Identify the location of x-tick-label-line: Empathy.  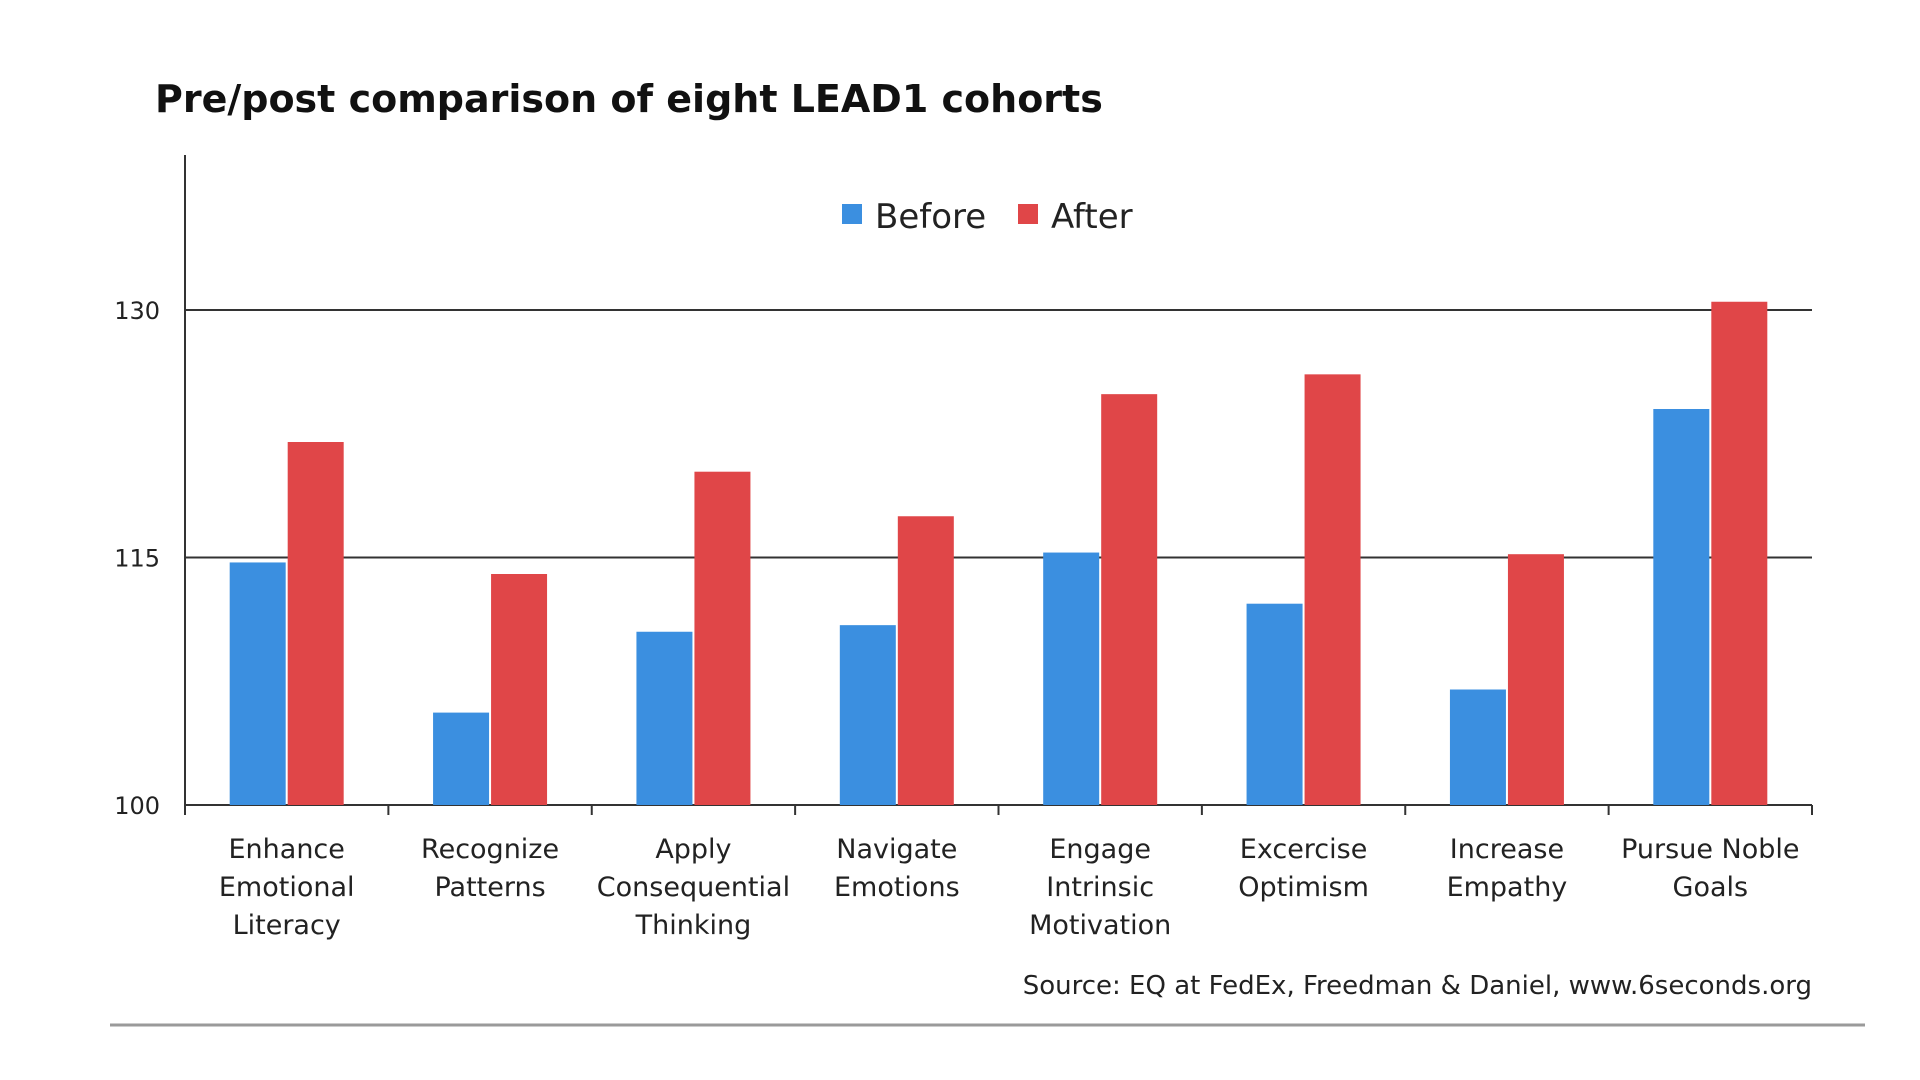
(1507, 887).